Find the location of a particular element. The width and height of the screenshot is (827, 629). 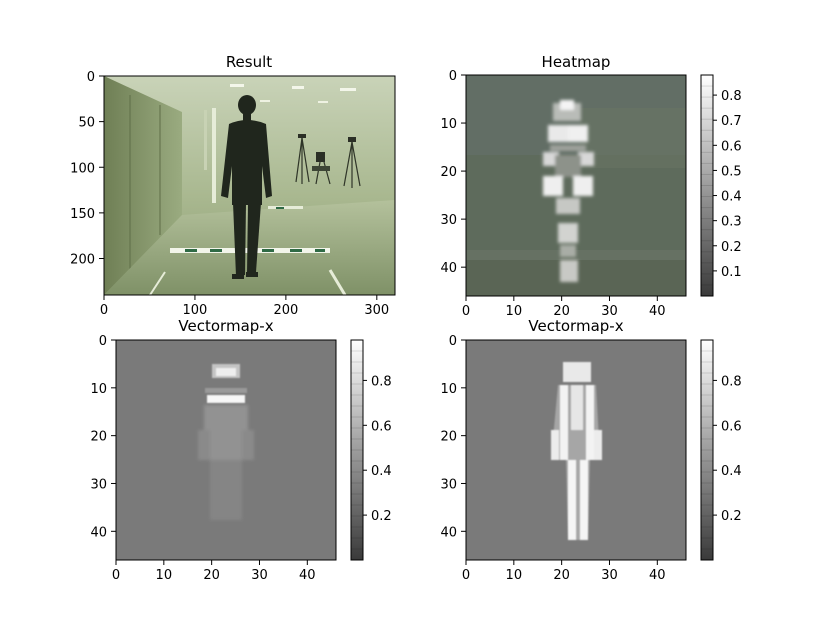

x-tick-label: 200 is located at coordinates (285, 310).